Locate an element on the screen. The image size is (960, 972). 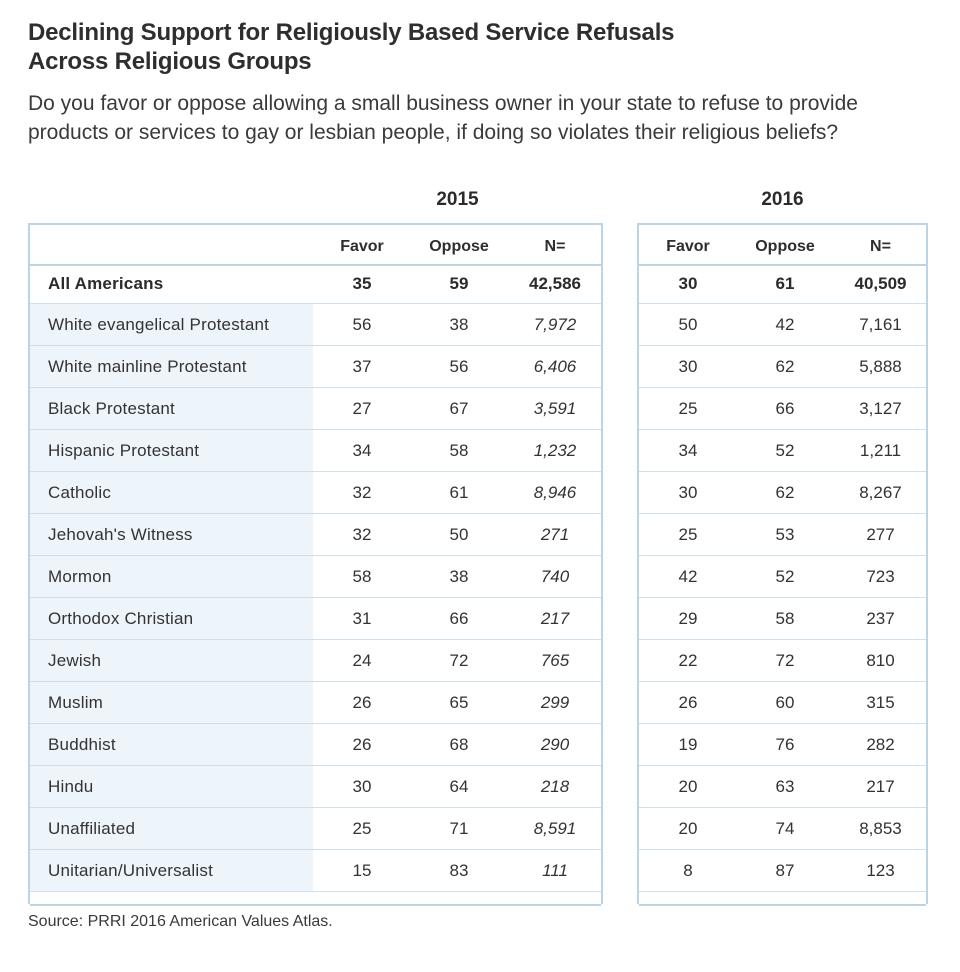
table-row: Hispanic Protestant 34 58 1,232 is located at coordinates (315, 451).